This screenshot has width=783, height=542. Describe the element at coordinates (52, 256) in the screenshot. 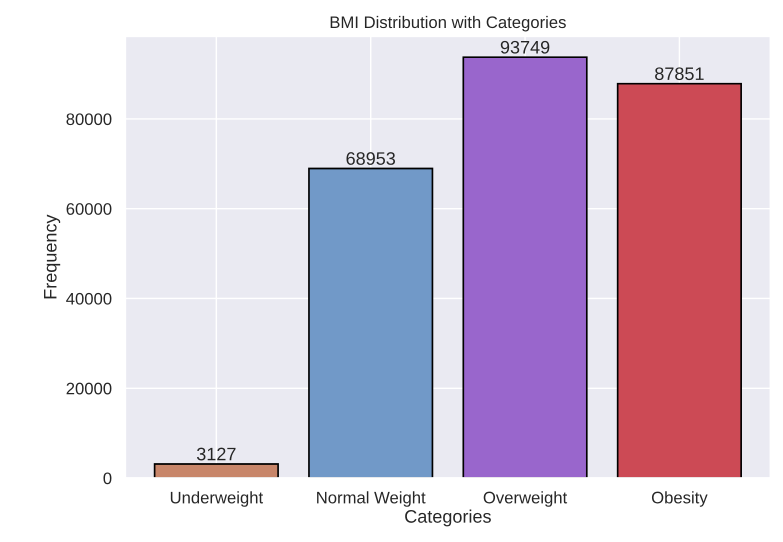

I see `y-axis-title: Frequency` at that location.